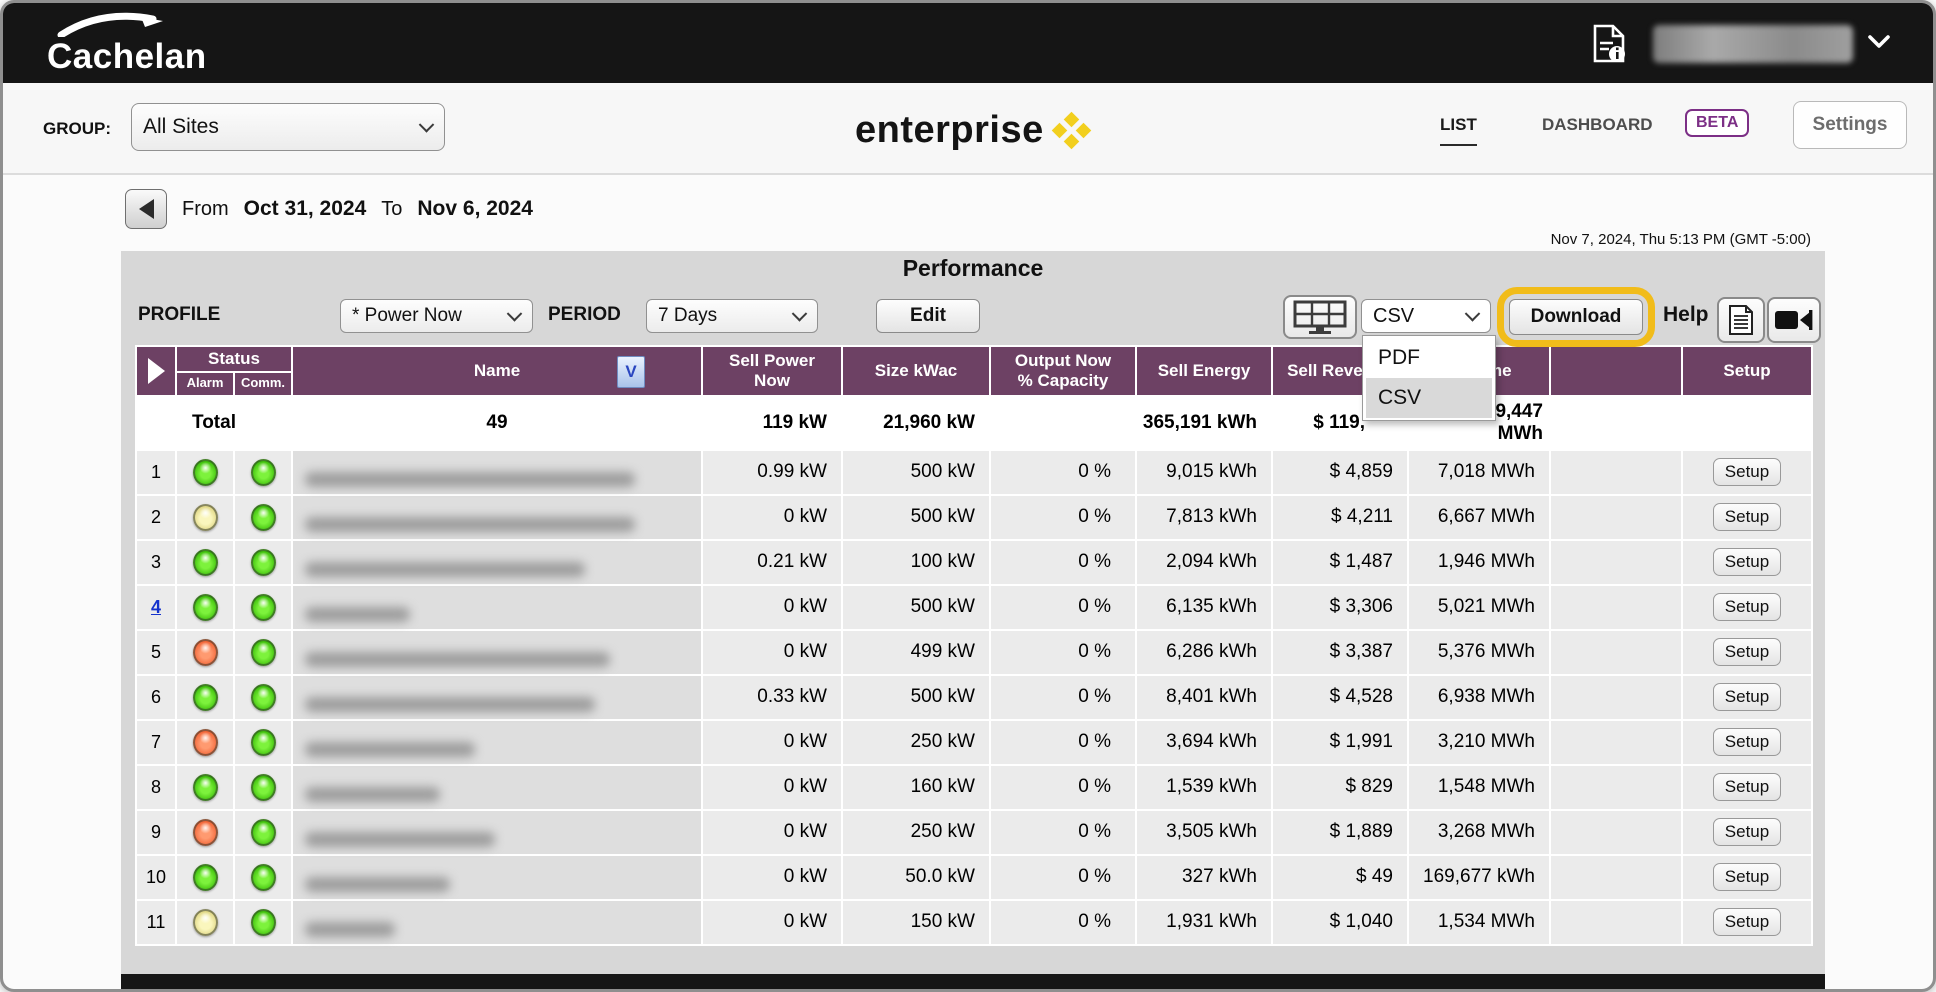  Describe the element at coordinates (1063, 422) in the screenshot. I see `total-output` at that location.